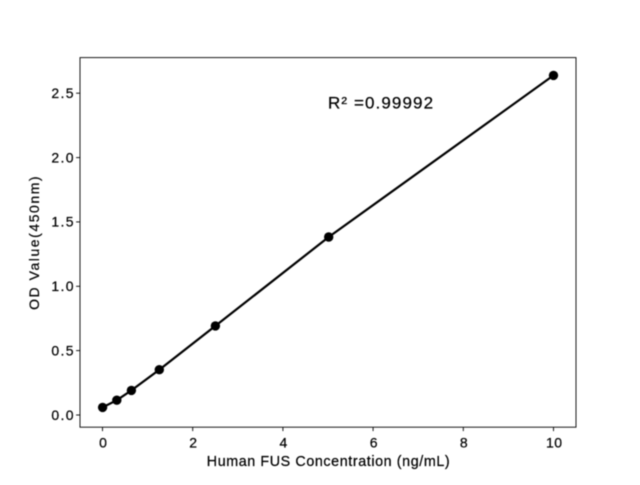 This screenshot has height=485, width=640. Describe the element at coordinates (63, 157) in the screenshot. I see `svg-text: 2.0` at that location.